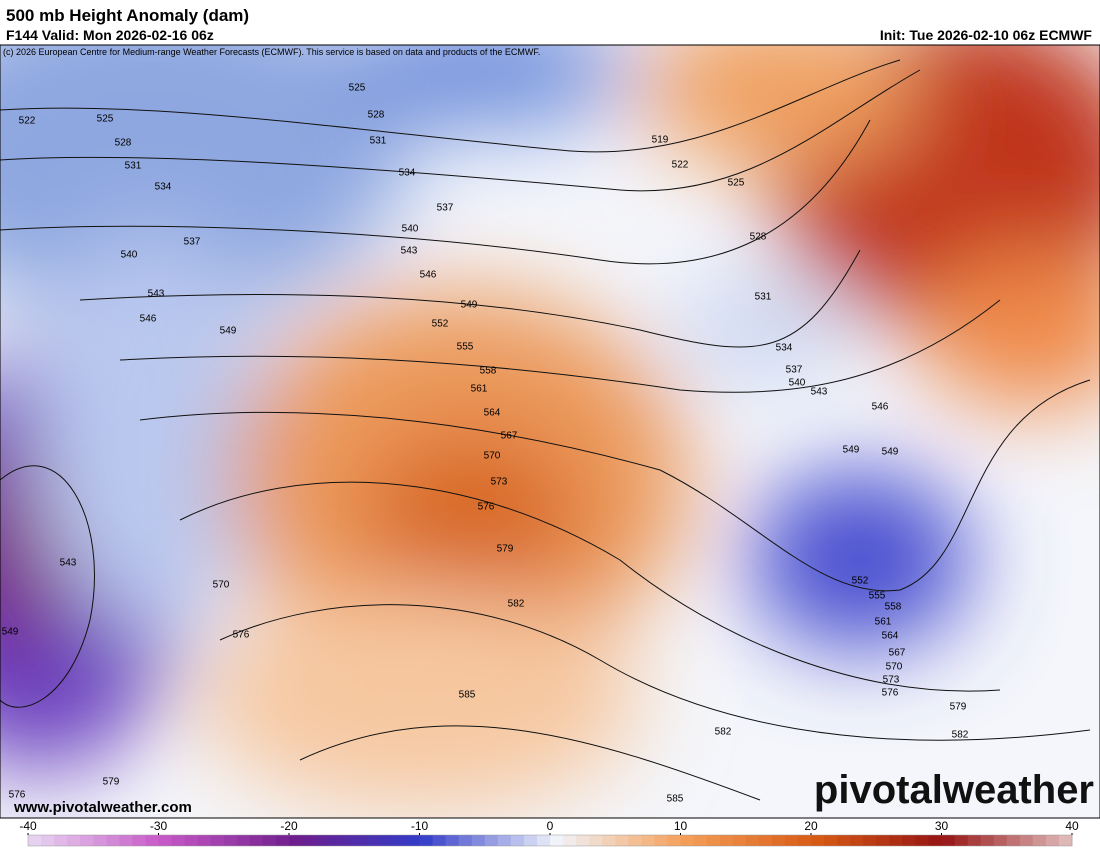  What do you see at coordinates (159, 826) in the screenshot?
I see `colorbar-tick-label: -30` at bounding box center [159, 826].